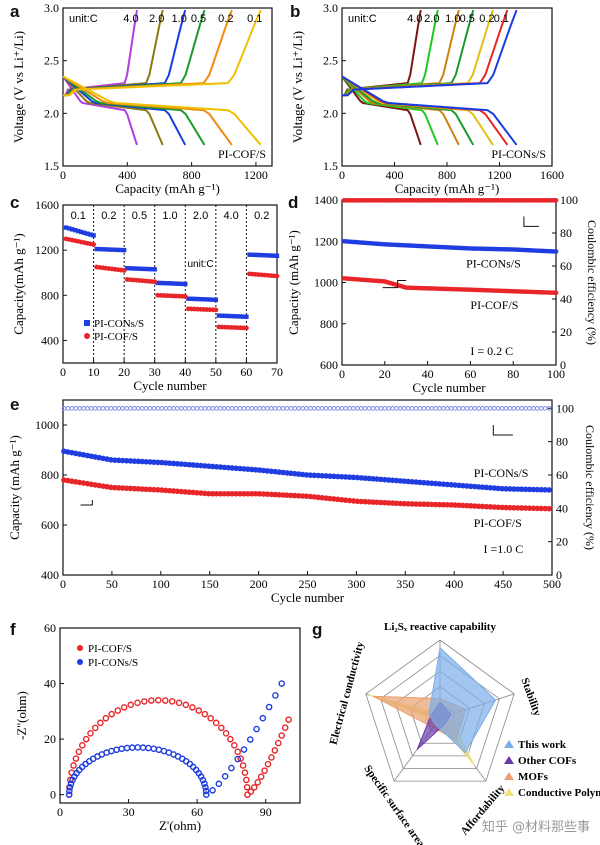  Describe the element at coordinates (225, 19) in the screenshot. I see `rate-label: 0.2` at that location.